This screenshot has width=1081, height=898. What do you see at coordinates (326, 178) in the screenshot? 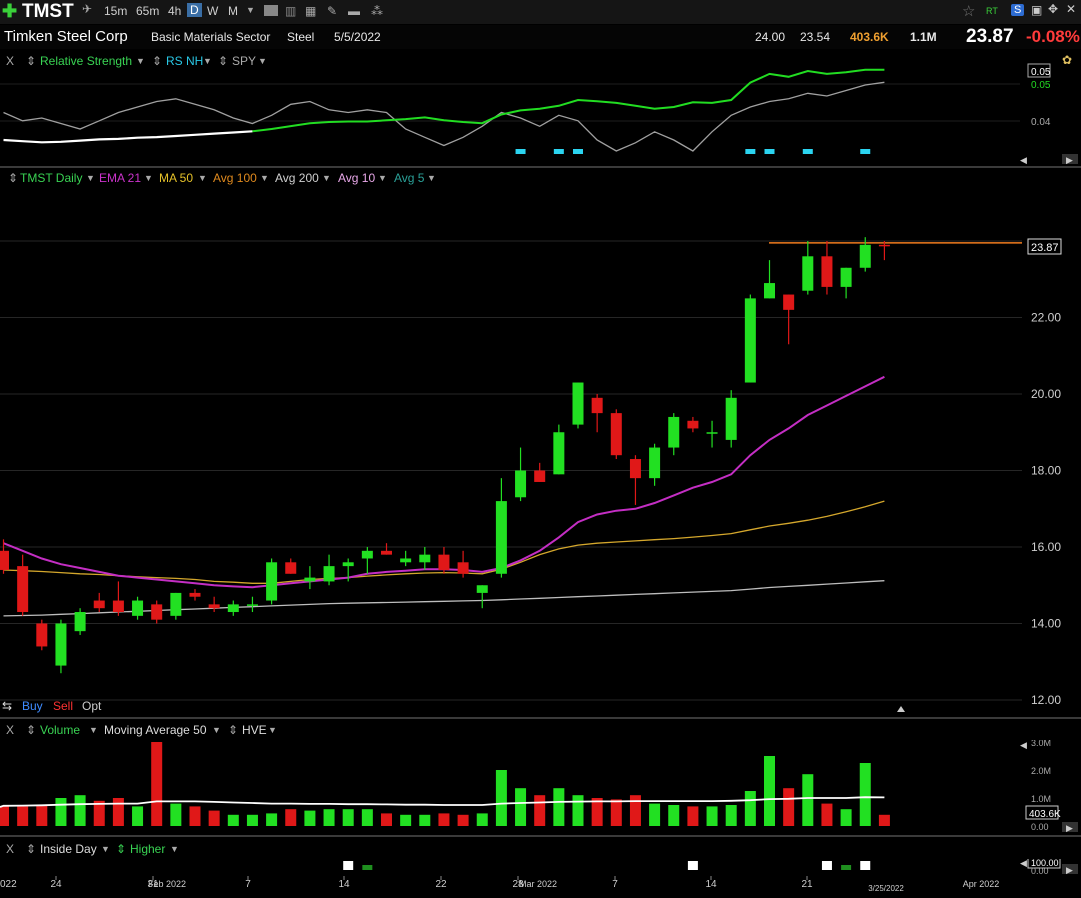
I see `price-item-avg200-dropdown-icon: ▼` at bounding box center [326, 178].